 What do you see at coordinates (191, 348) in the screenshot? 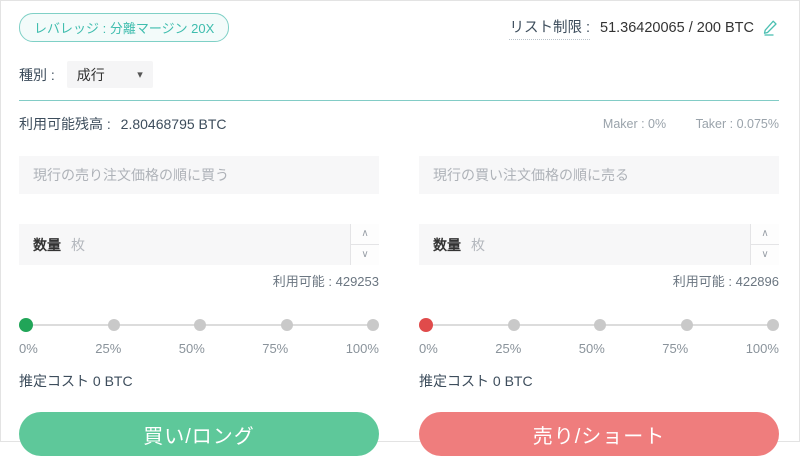
I see `buy-slider-label-50: 50%` at bounding box center [191, 348].